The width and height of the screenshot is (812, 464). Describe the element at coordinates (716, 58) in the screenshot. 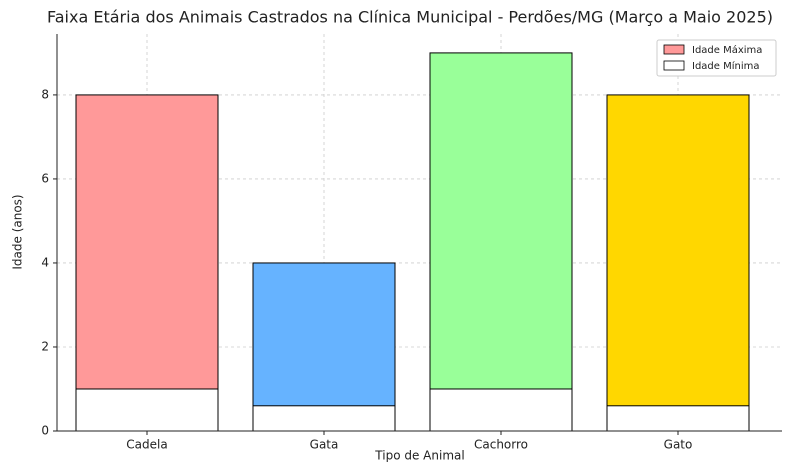

I see `legend-box` at that location.